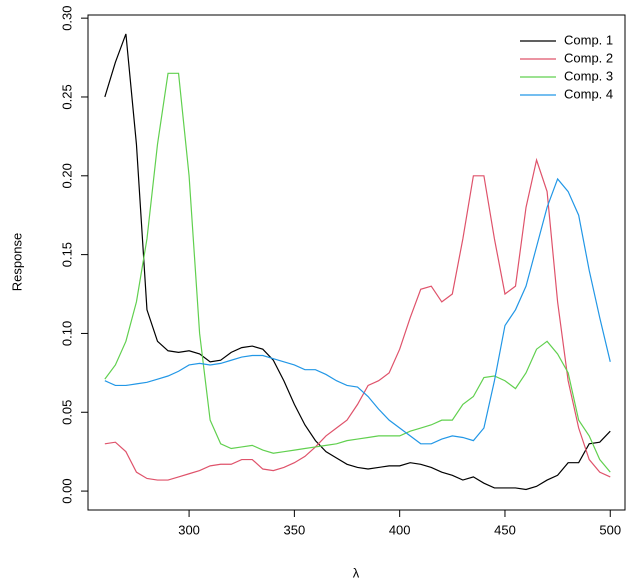 Image resolution: width=626 pixels, height=582 pixels. What do you see at coordinates (356, 572) in the screenshot?
I see `x-axis-label: λ` at bounding box center [356, 572].